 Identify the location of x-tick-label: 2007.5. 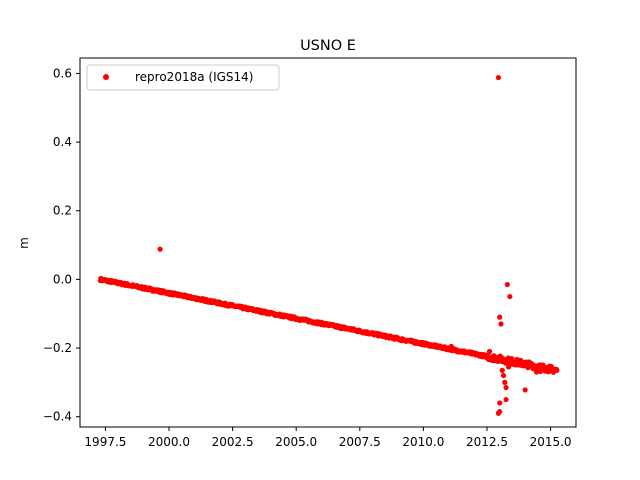
(360, 442).